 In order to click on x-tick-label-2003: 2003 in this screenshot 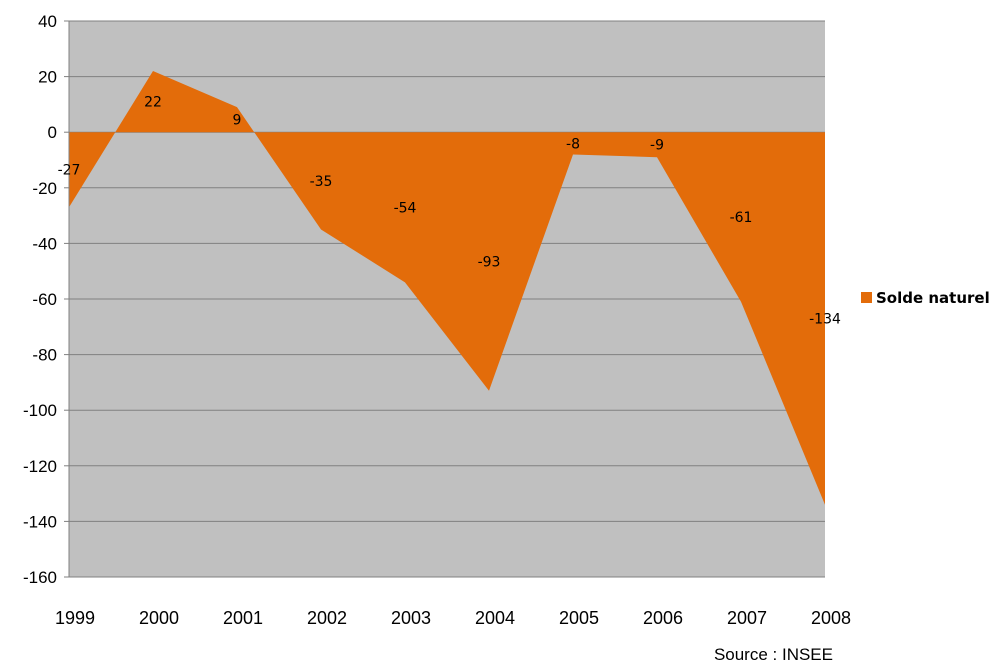, I will do `click(411, 618)`.